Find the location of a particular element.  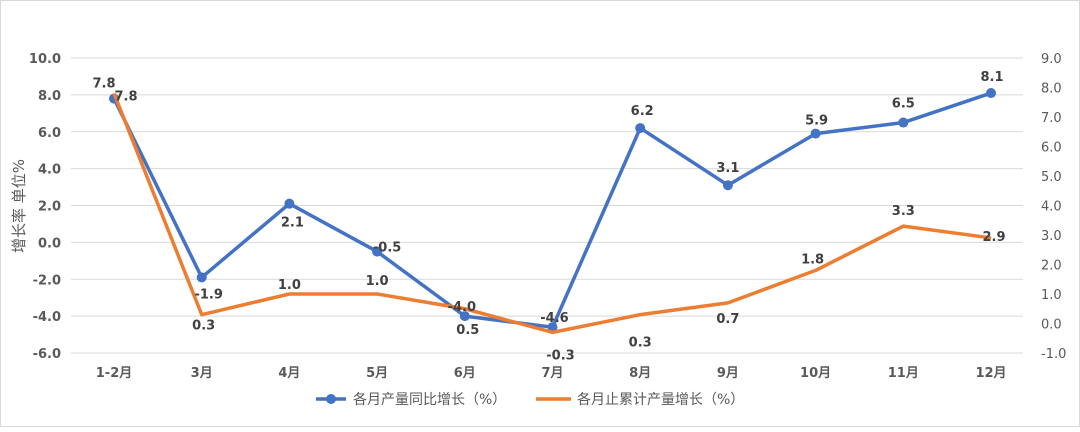

x-tick-label: 11月 is located at coordinates (903, 373).